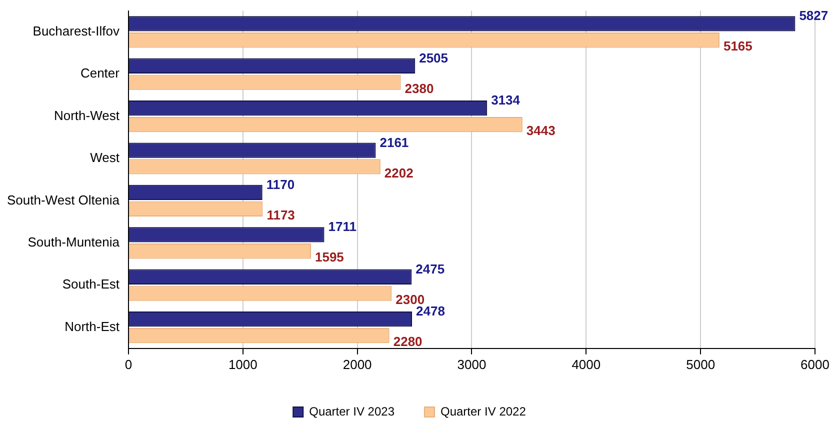 Image resolution: width=837 pixels, height=432 pixels. I want to click on y-tick-label: North-Est, so click(92, 326).